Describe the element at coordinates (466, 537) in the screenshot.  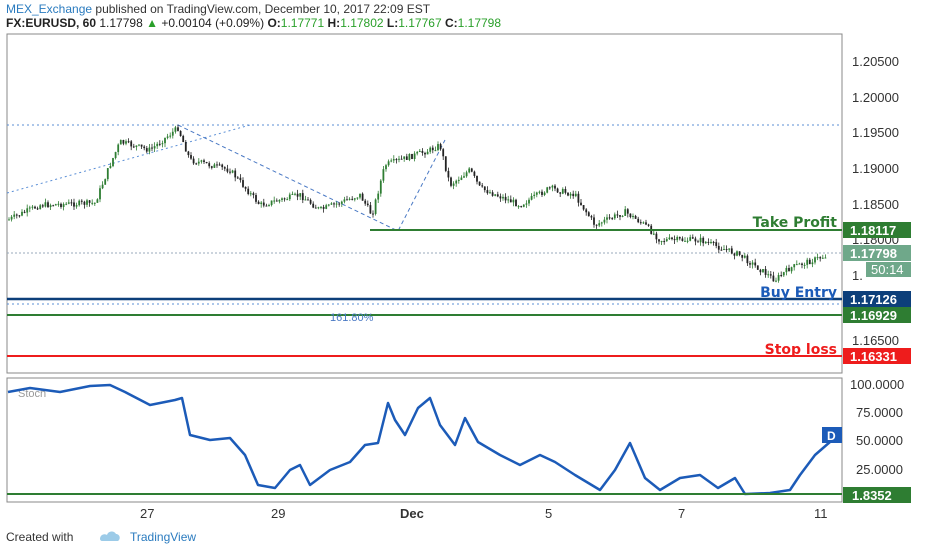
I see `footer: Created with TradingView` at that location.